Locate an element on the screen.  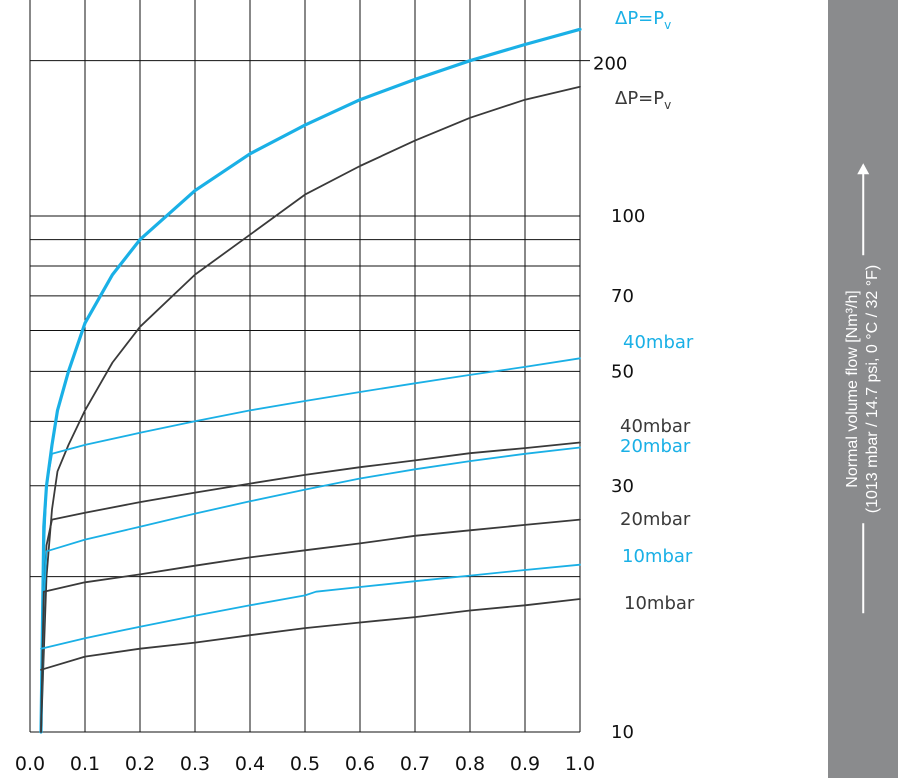
y-tick-label: 30 is located at coordinates (622, 486).